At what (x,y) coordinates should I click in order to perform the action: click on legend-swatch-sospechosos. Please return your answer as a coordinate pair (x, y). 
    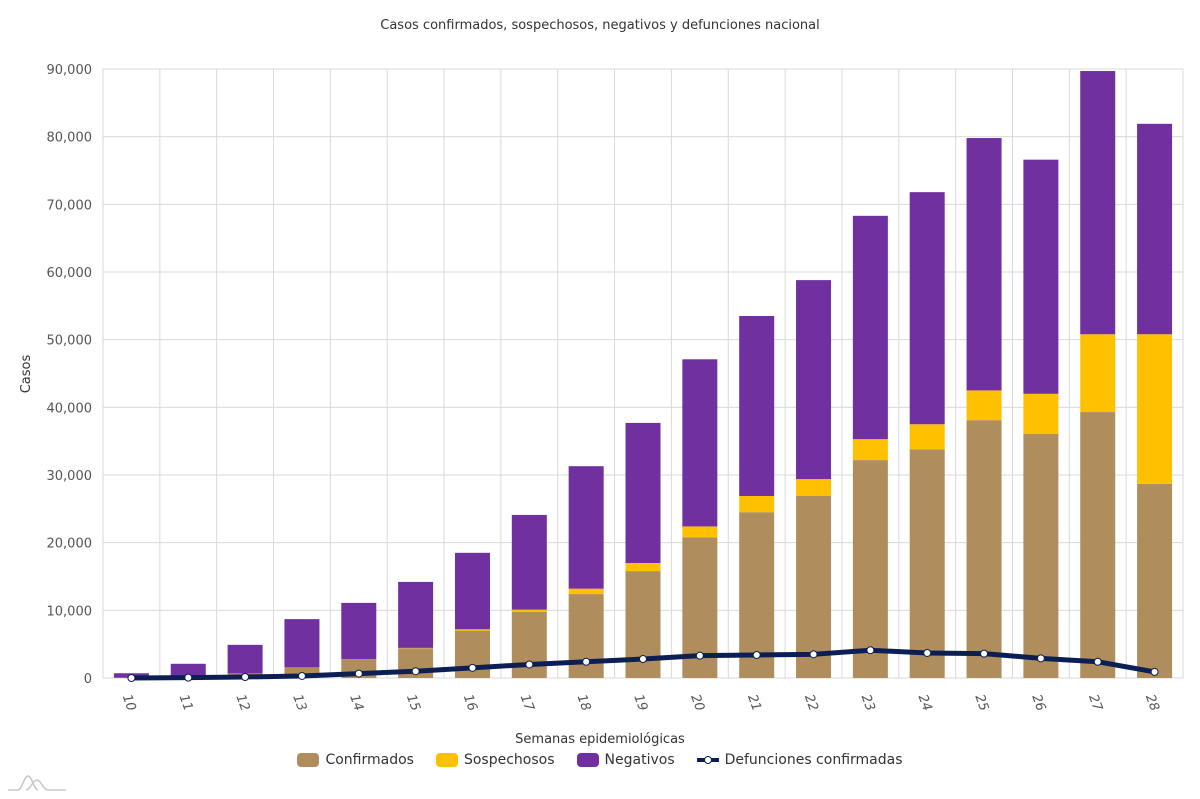
    Looking at the image, I should click on (446, 760).